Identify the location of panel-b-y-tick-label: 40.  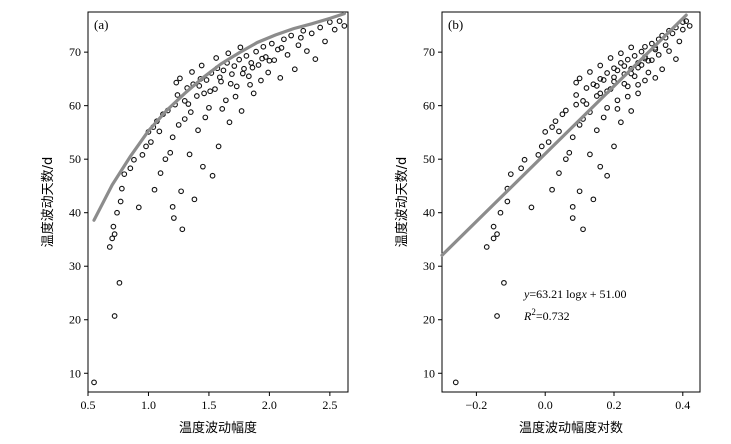
(429, 213).